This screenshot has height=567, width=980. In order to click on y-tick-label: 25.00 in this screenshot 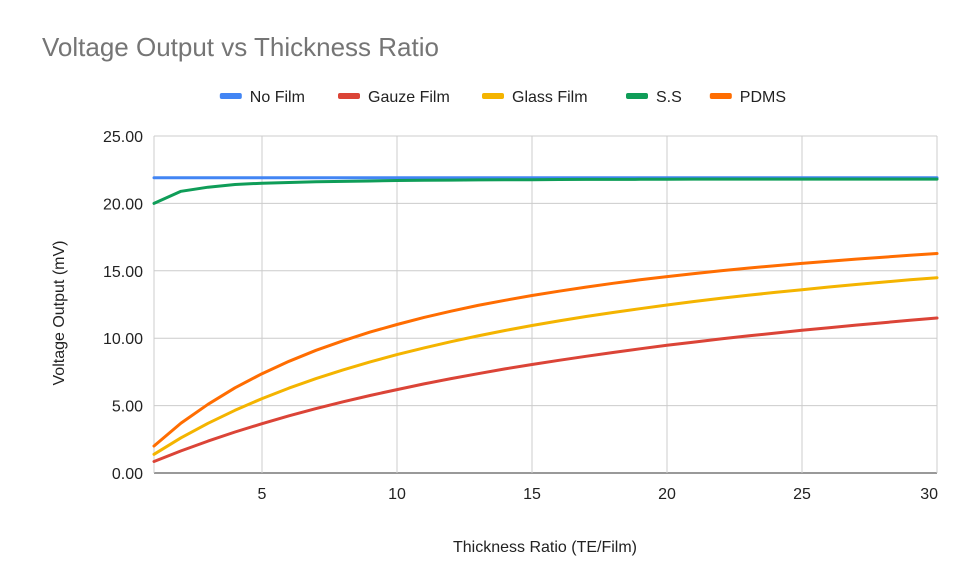, I will do `click(123, 137)`.